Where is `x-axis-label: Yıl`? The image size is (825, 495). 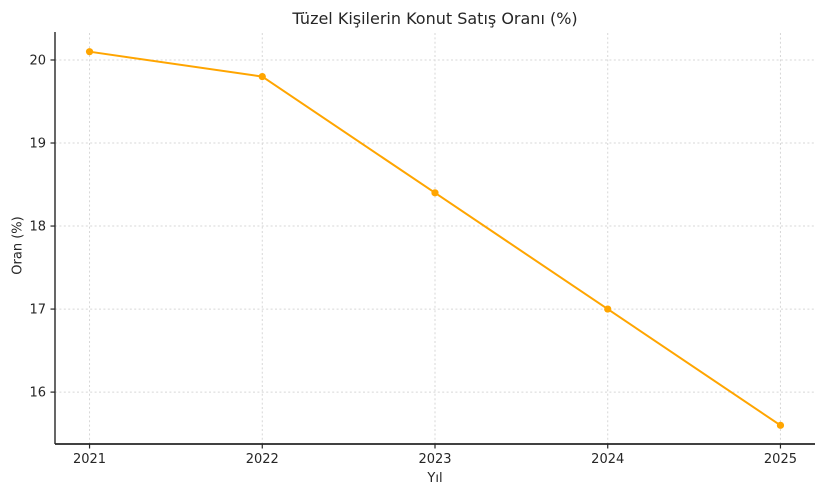
x-axis-label: Yıl is located at coordinates (435, 478).